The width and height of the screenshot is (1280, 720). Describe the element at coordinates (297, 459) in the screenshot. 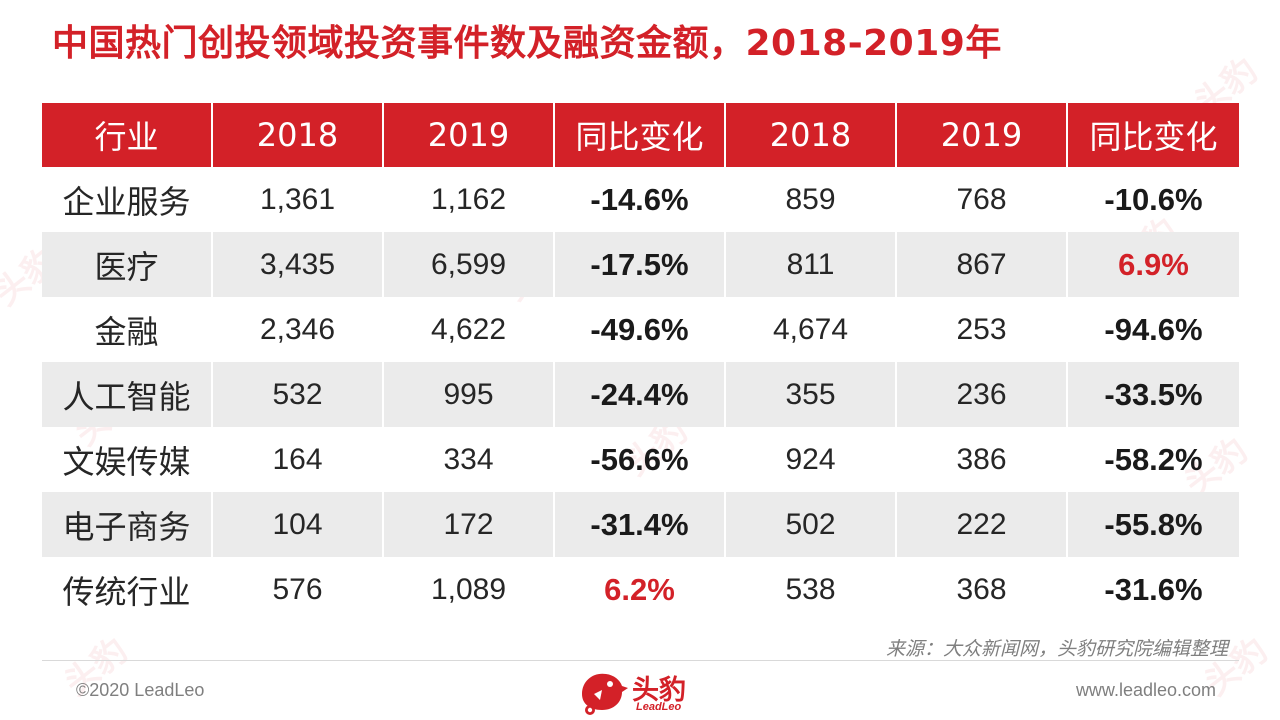

I see `events-2018-cell: 164` at that location.